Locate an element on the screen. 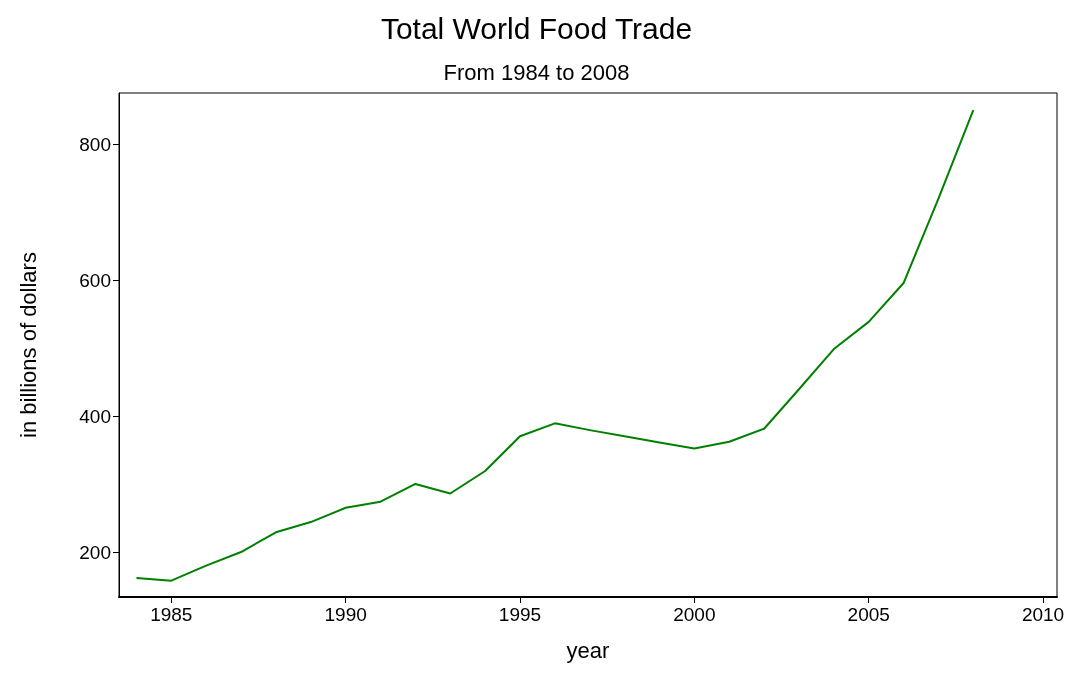 Image resolution: width=1073 pixels, height=677 pixels. y-tick-label: 600 is located at coordinates (95, 280).